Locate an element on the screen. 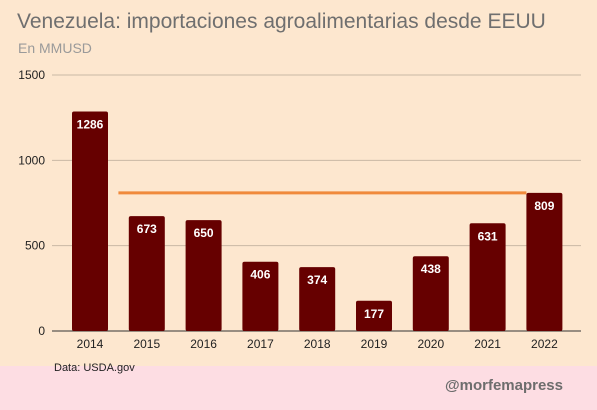 The width and height of the screenshot is (597, 410). value-label-2020: 438 is located at coordinates (431, 269).